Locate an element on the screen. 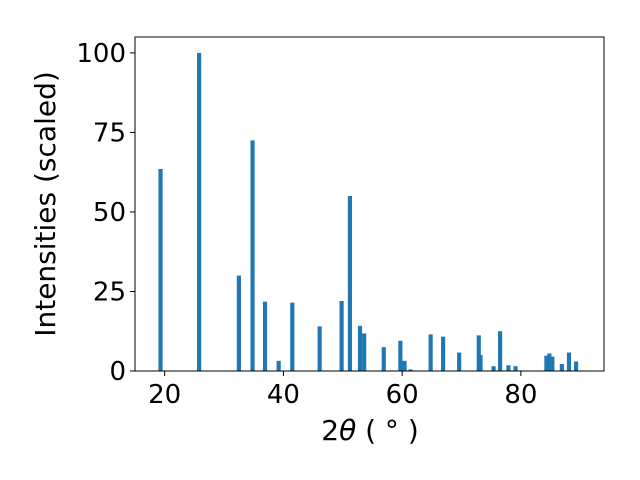  y-tick-label: 0 is located at coordinates (117, 372).